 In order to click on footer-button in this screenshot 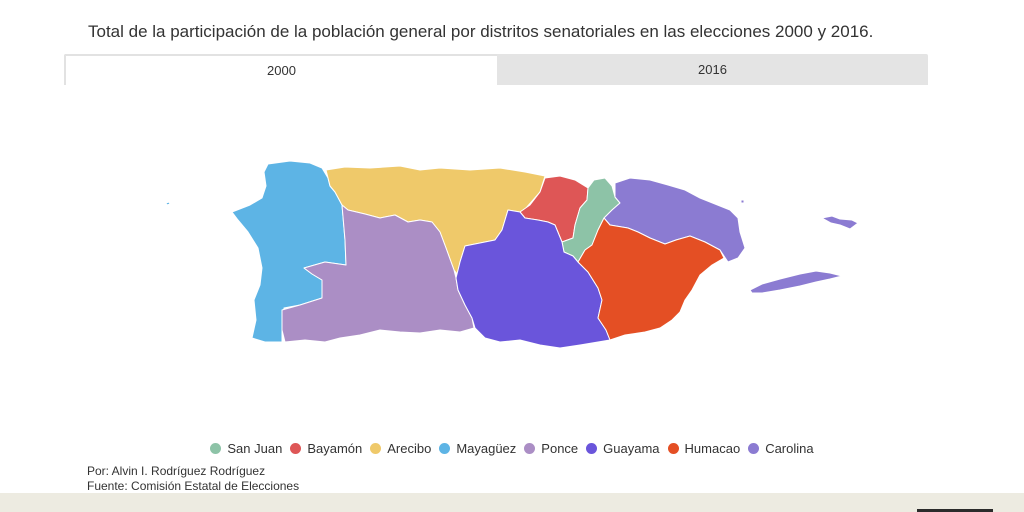, I will do `click(955, 510)`.